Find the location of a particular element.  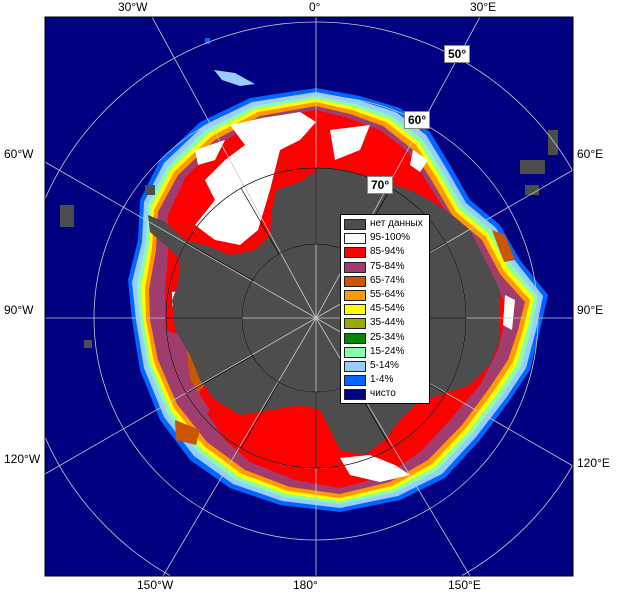

legend-item: 35-44% is located at coordinates (386, 323).